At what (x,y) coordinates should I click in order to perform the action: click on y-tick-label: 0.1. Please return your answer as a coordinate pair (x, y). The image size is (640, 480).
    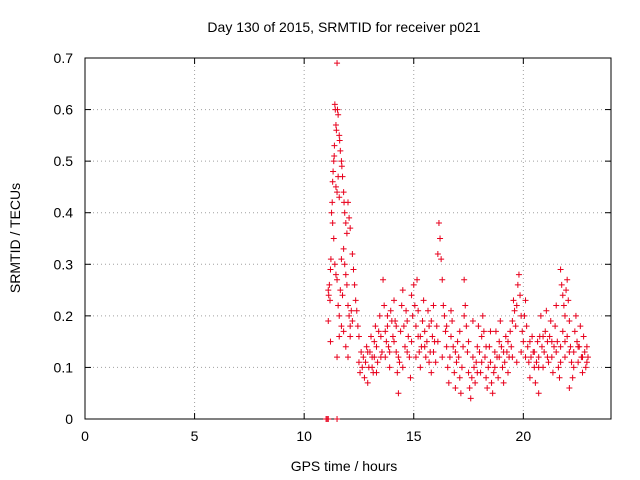
    Looking at the image, I should click on (64, 367).